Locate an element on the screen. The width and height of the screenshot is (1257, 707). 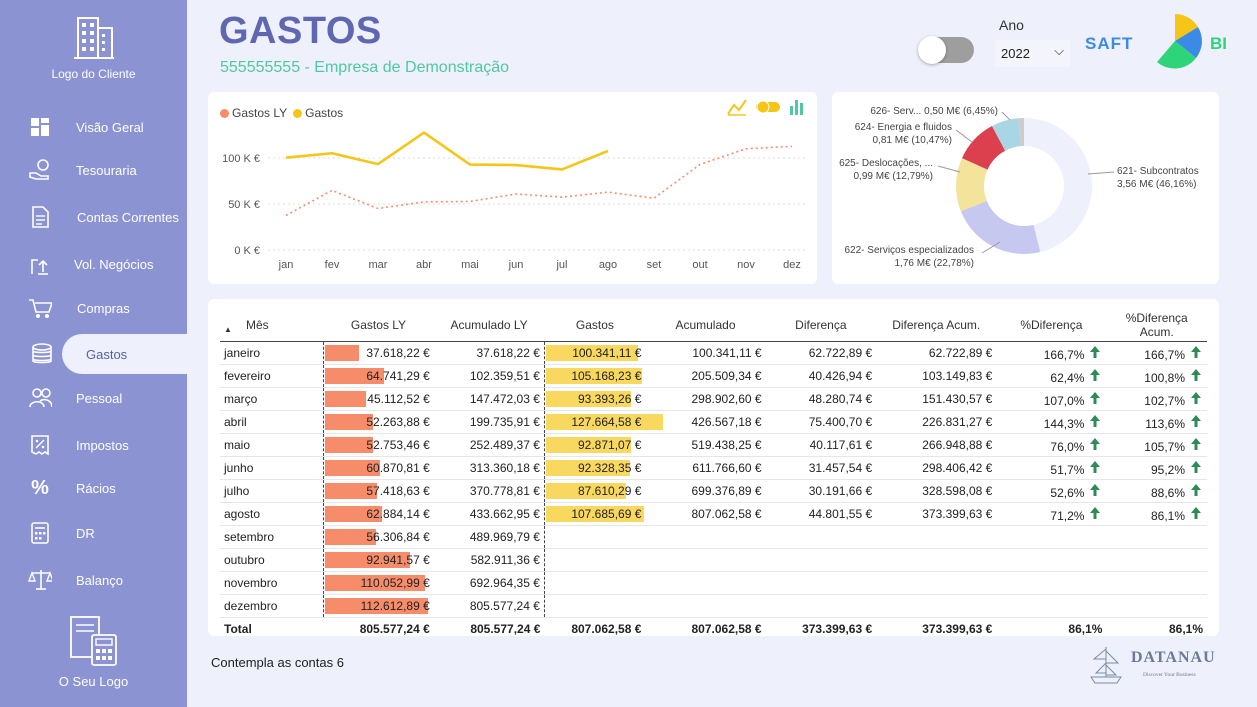
cell-diferenca-acum: 151.430,57 € is located at coordinates (936, 399).